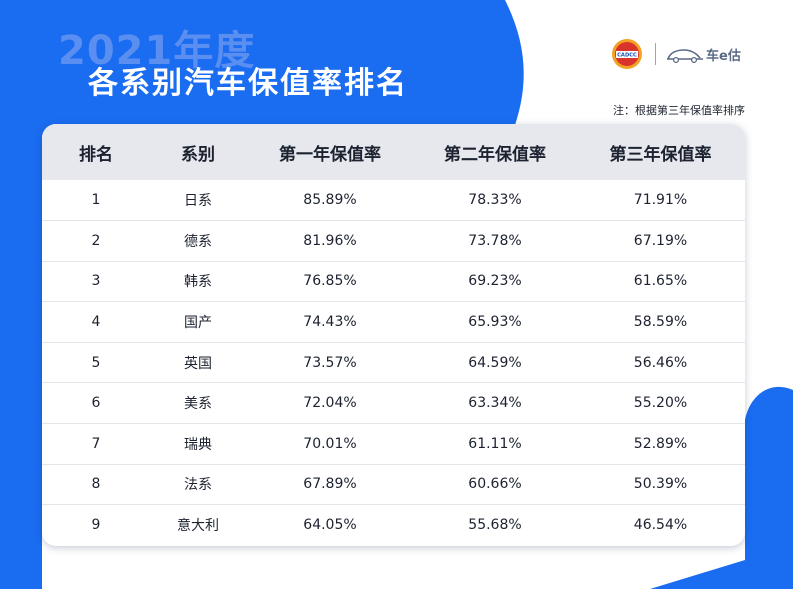 The width and height of the screenshot is (793, 589). I want to click on table-row: 6 美系 72.04% 63.34% 55.20%, so click(393, 403).